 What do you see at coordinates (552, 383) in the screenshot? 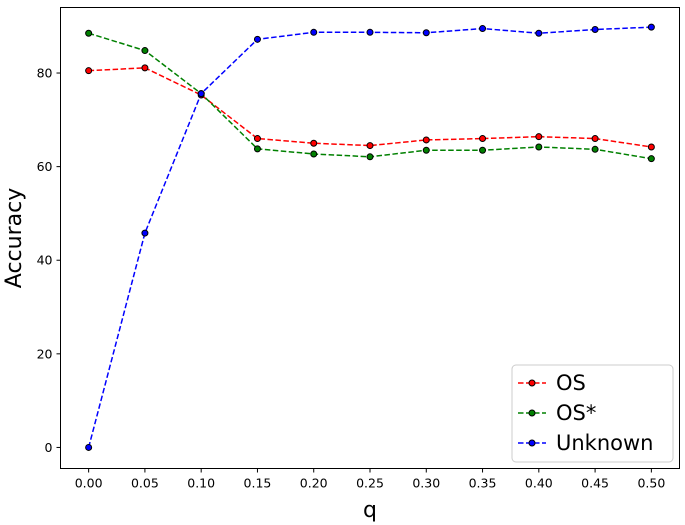
I see `legend-entry-os: OS` at bounding box center [552, 383].